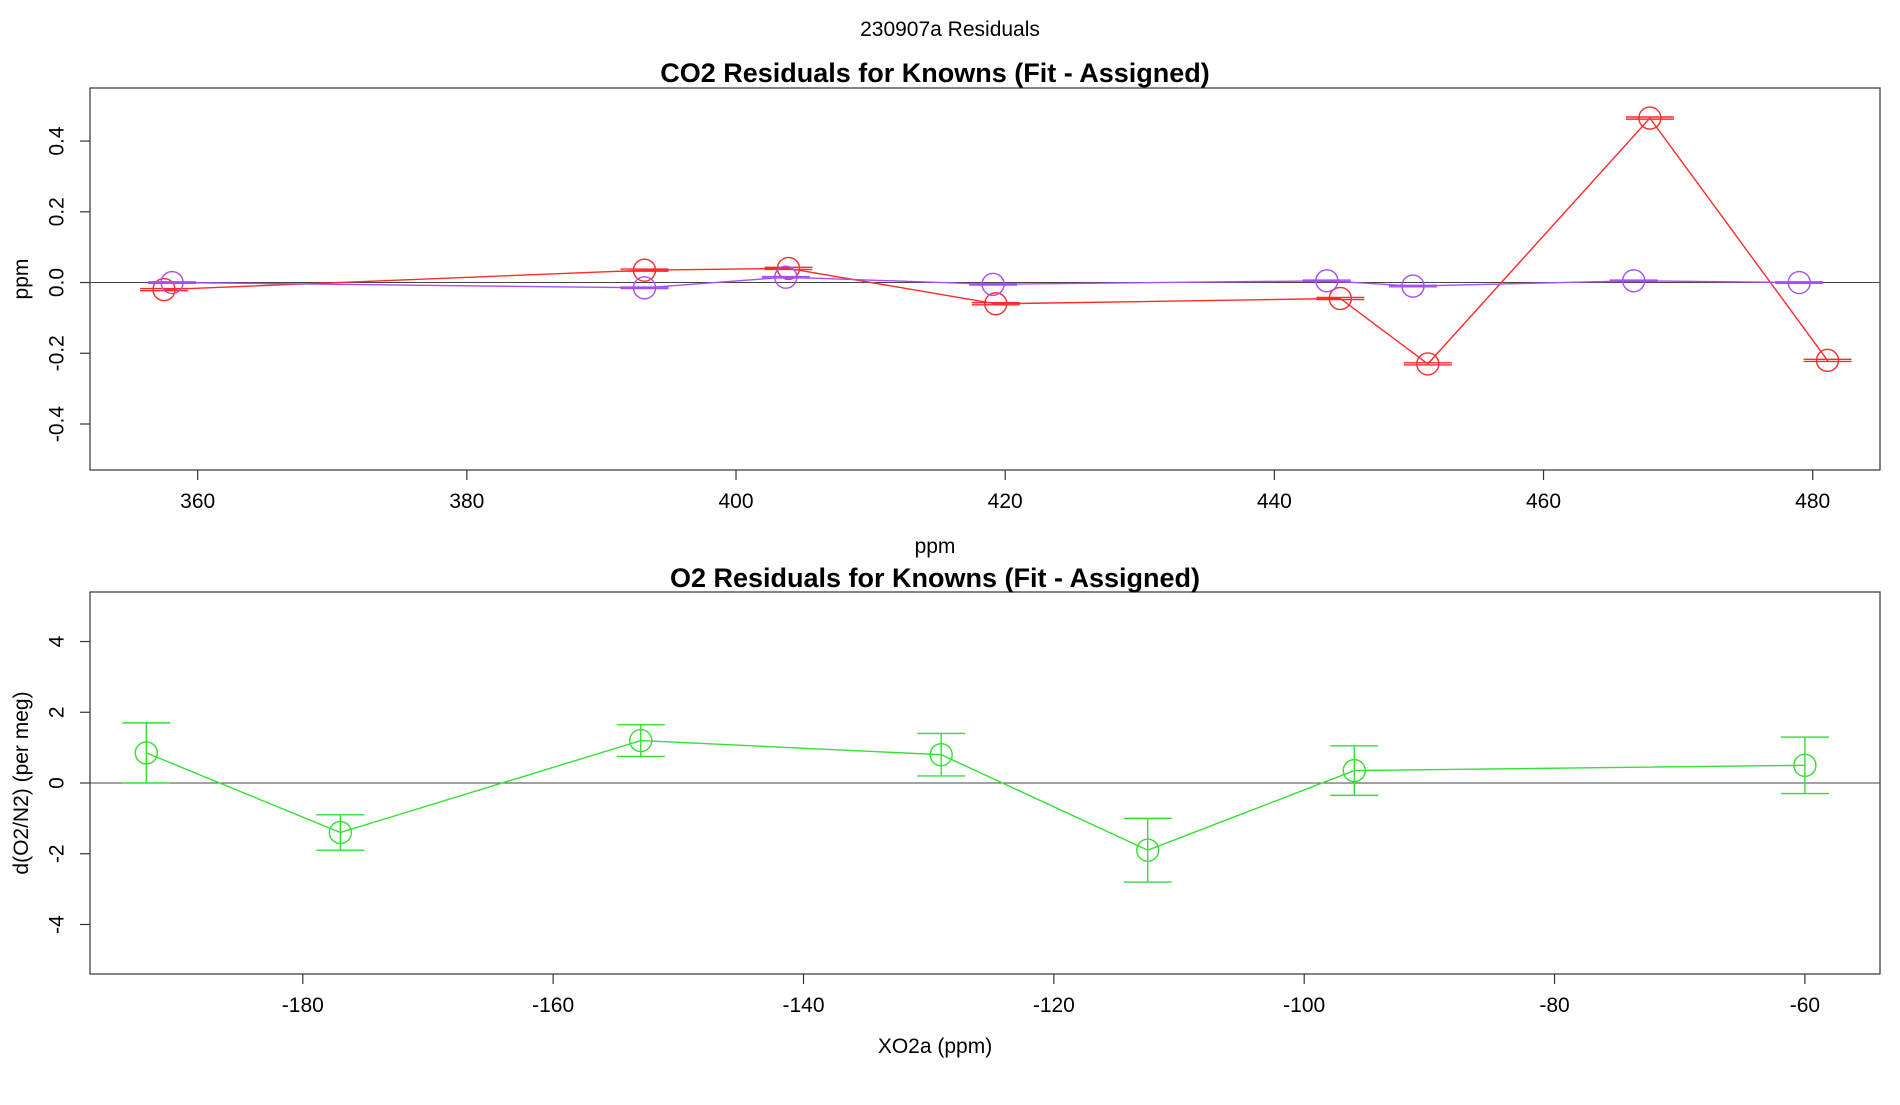  What do you see at coordinates (57, 211) in the screenshot?
I see `y-tick-label: 0.2` at bounding box center [57, 211].